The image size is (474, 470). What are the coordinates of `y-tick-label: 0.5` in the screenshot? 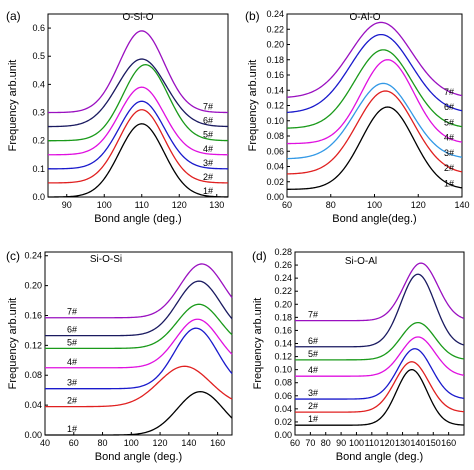 It's located at (38, 56).